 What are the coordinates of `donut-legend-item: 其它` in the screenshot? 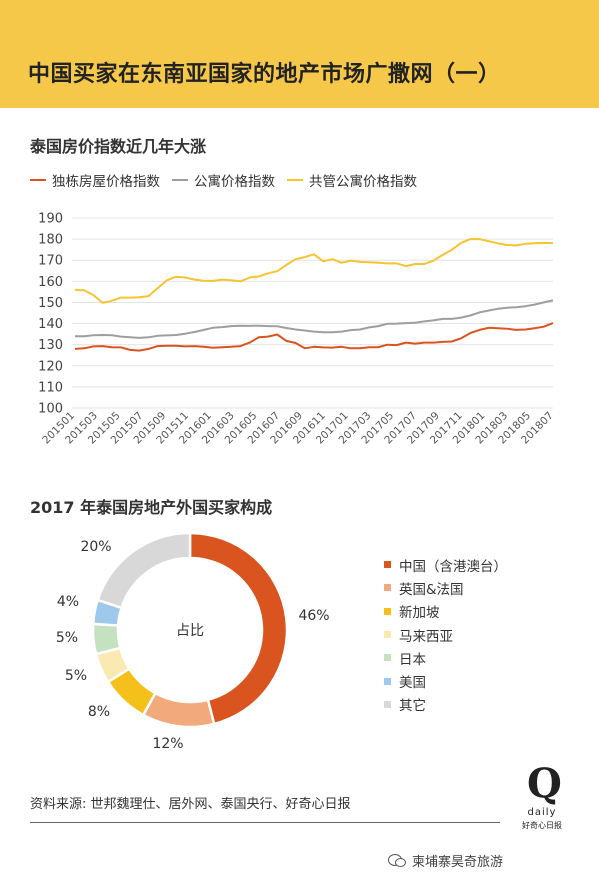 It's located at (445, 704).